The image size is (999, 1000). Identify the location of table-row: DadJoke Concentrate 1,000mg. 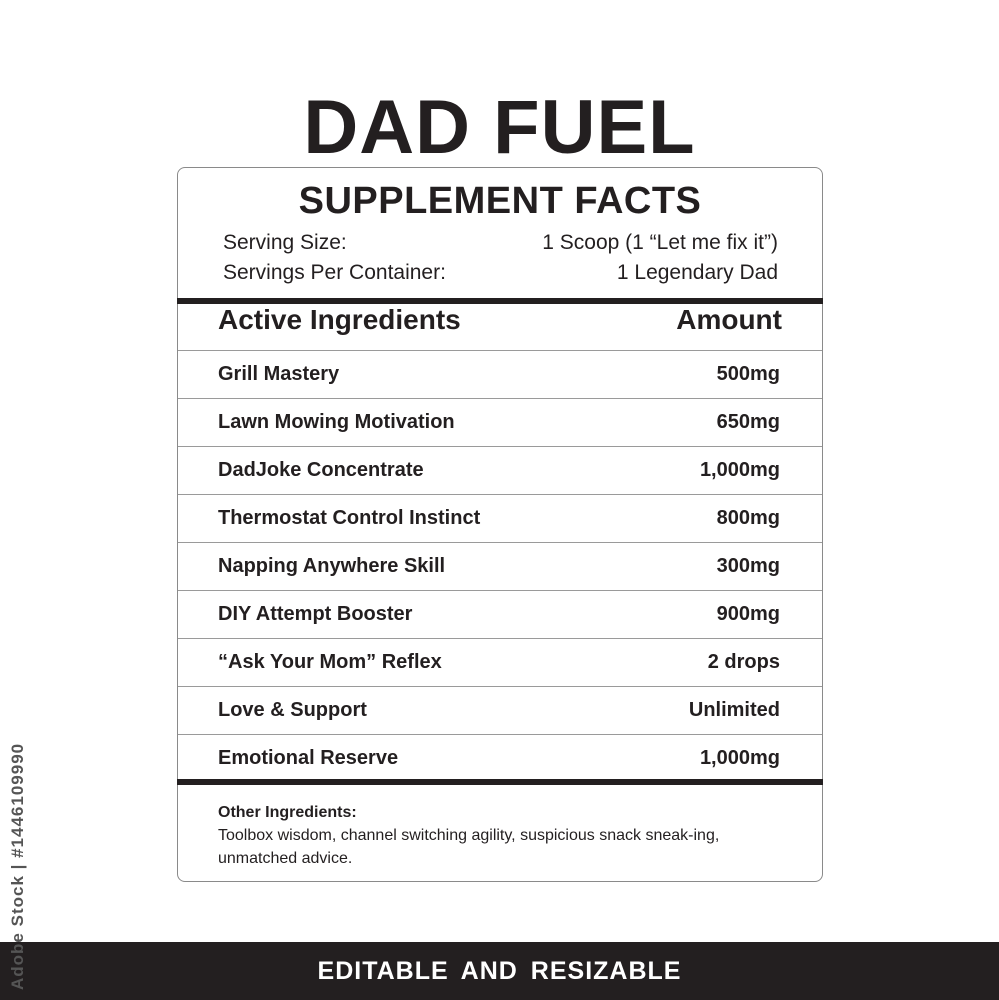
(500, 470).